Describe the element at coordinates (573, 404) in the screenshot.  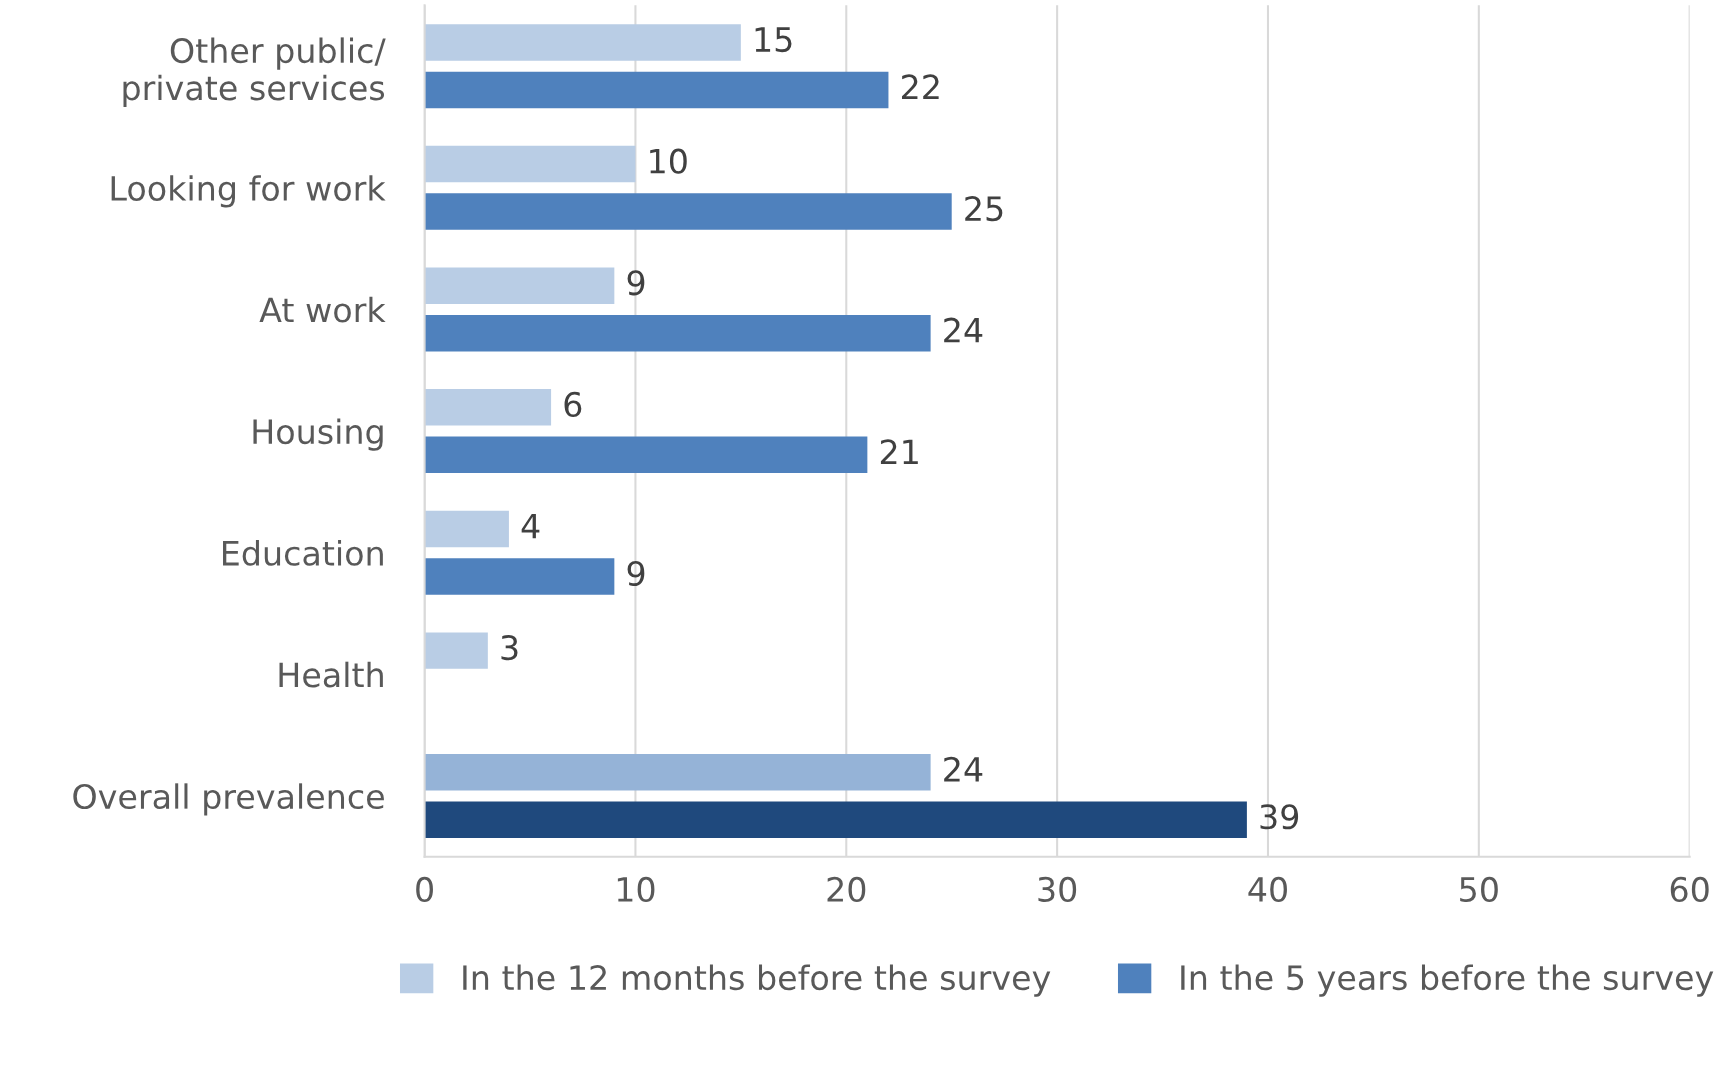
I see `data-label: 6` at that location.